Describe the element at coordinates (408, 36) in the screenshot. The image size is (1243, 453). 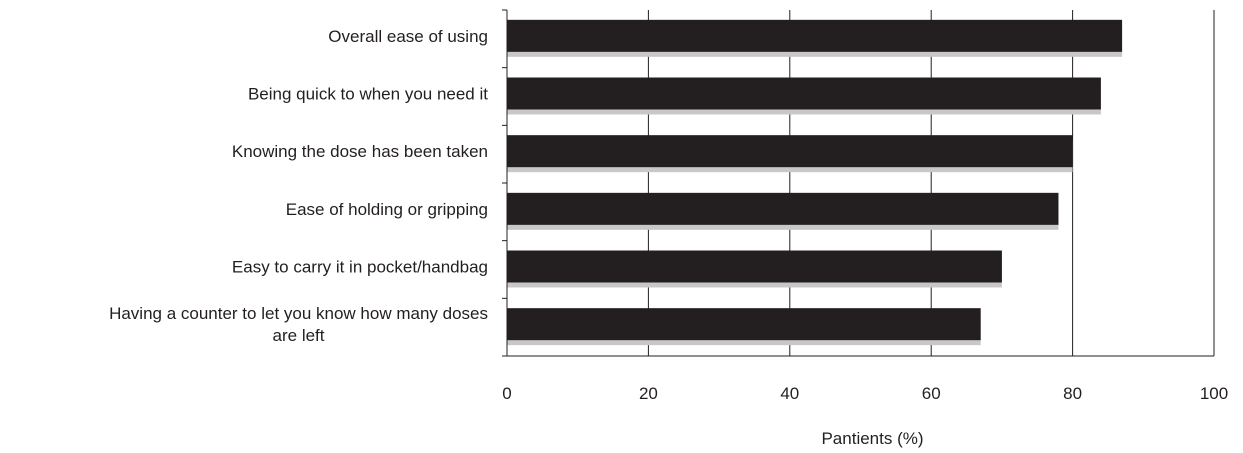
I see `category-label: Overall ease of using` at that location.